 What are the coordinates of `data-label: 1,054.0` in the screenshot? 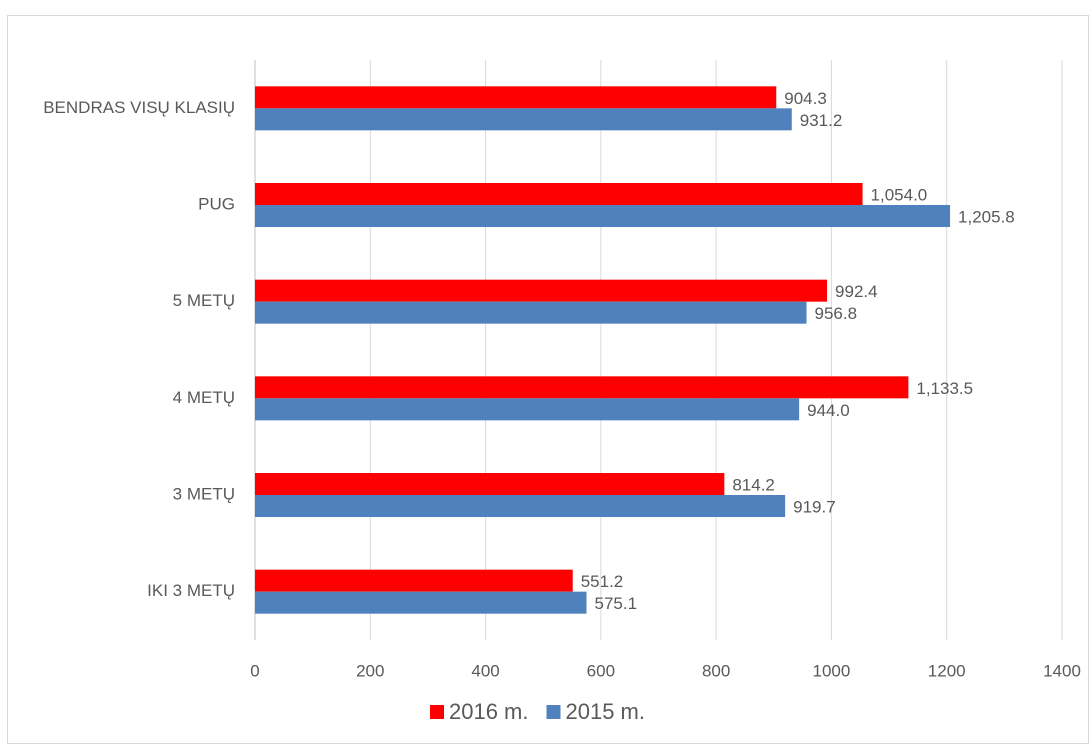 It's located at (899, 194).